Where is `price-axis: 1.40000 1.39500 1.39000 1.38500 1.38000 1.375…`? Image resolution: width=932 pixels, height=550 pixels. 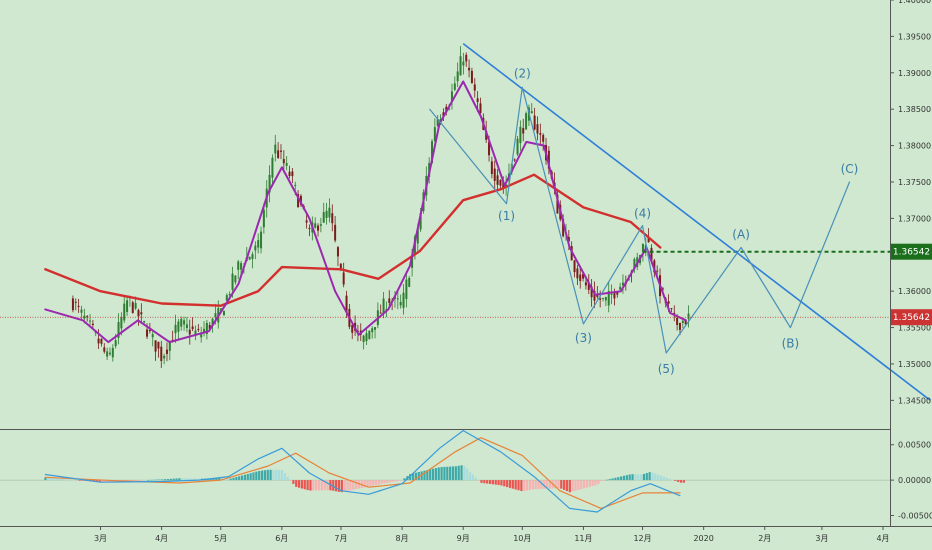 price-axis: 1.40000 1.39500 1.39000 1.38500 1.38000 1.375… is located at coordinates (911, 263).